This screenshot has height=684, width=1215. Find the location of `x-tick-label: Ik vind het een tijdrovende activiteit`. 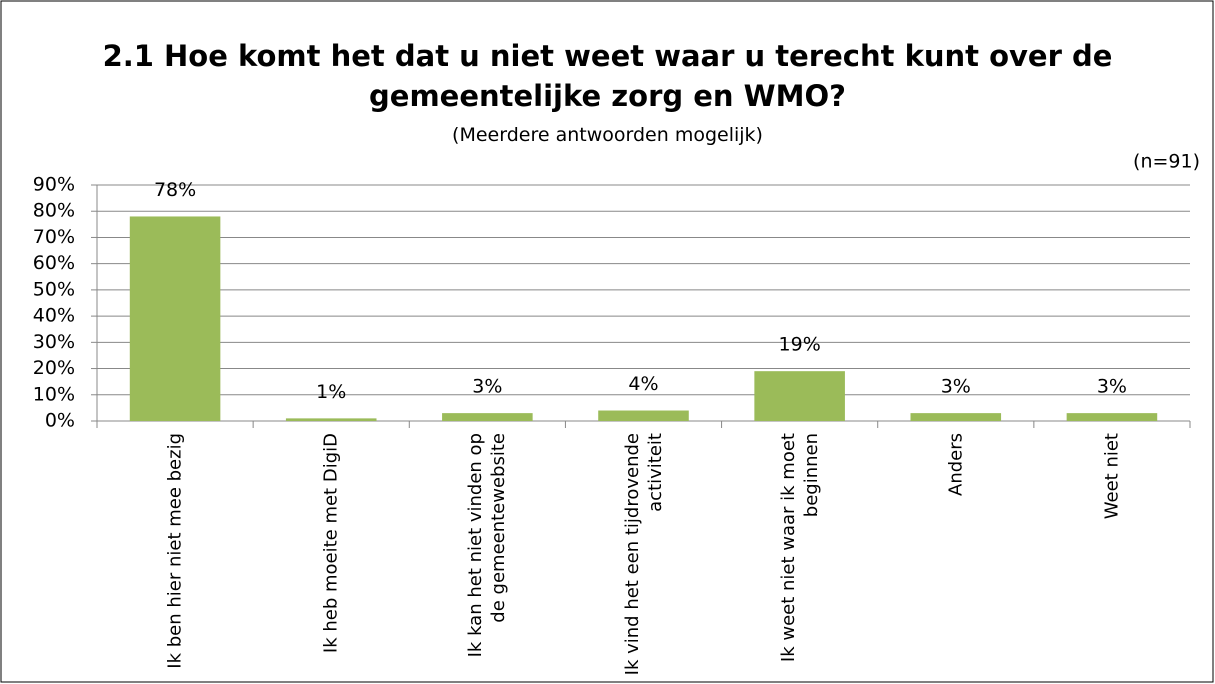

x-tick-label: Ik vind het een tijdrovende activiteit is located at coordinates (643, 554).